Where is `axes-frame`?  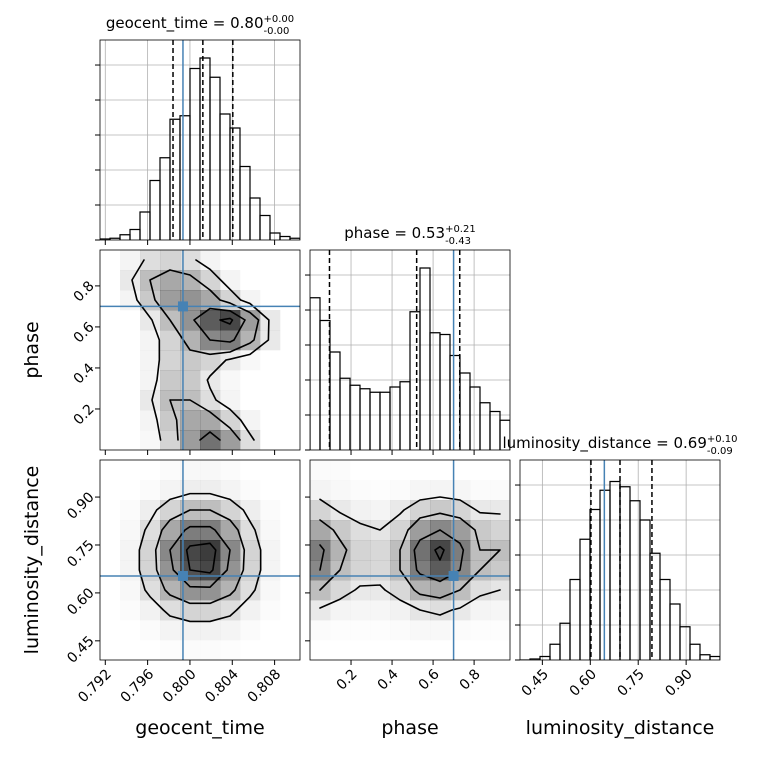 axes-frame is located at coordinates (200, 140).